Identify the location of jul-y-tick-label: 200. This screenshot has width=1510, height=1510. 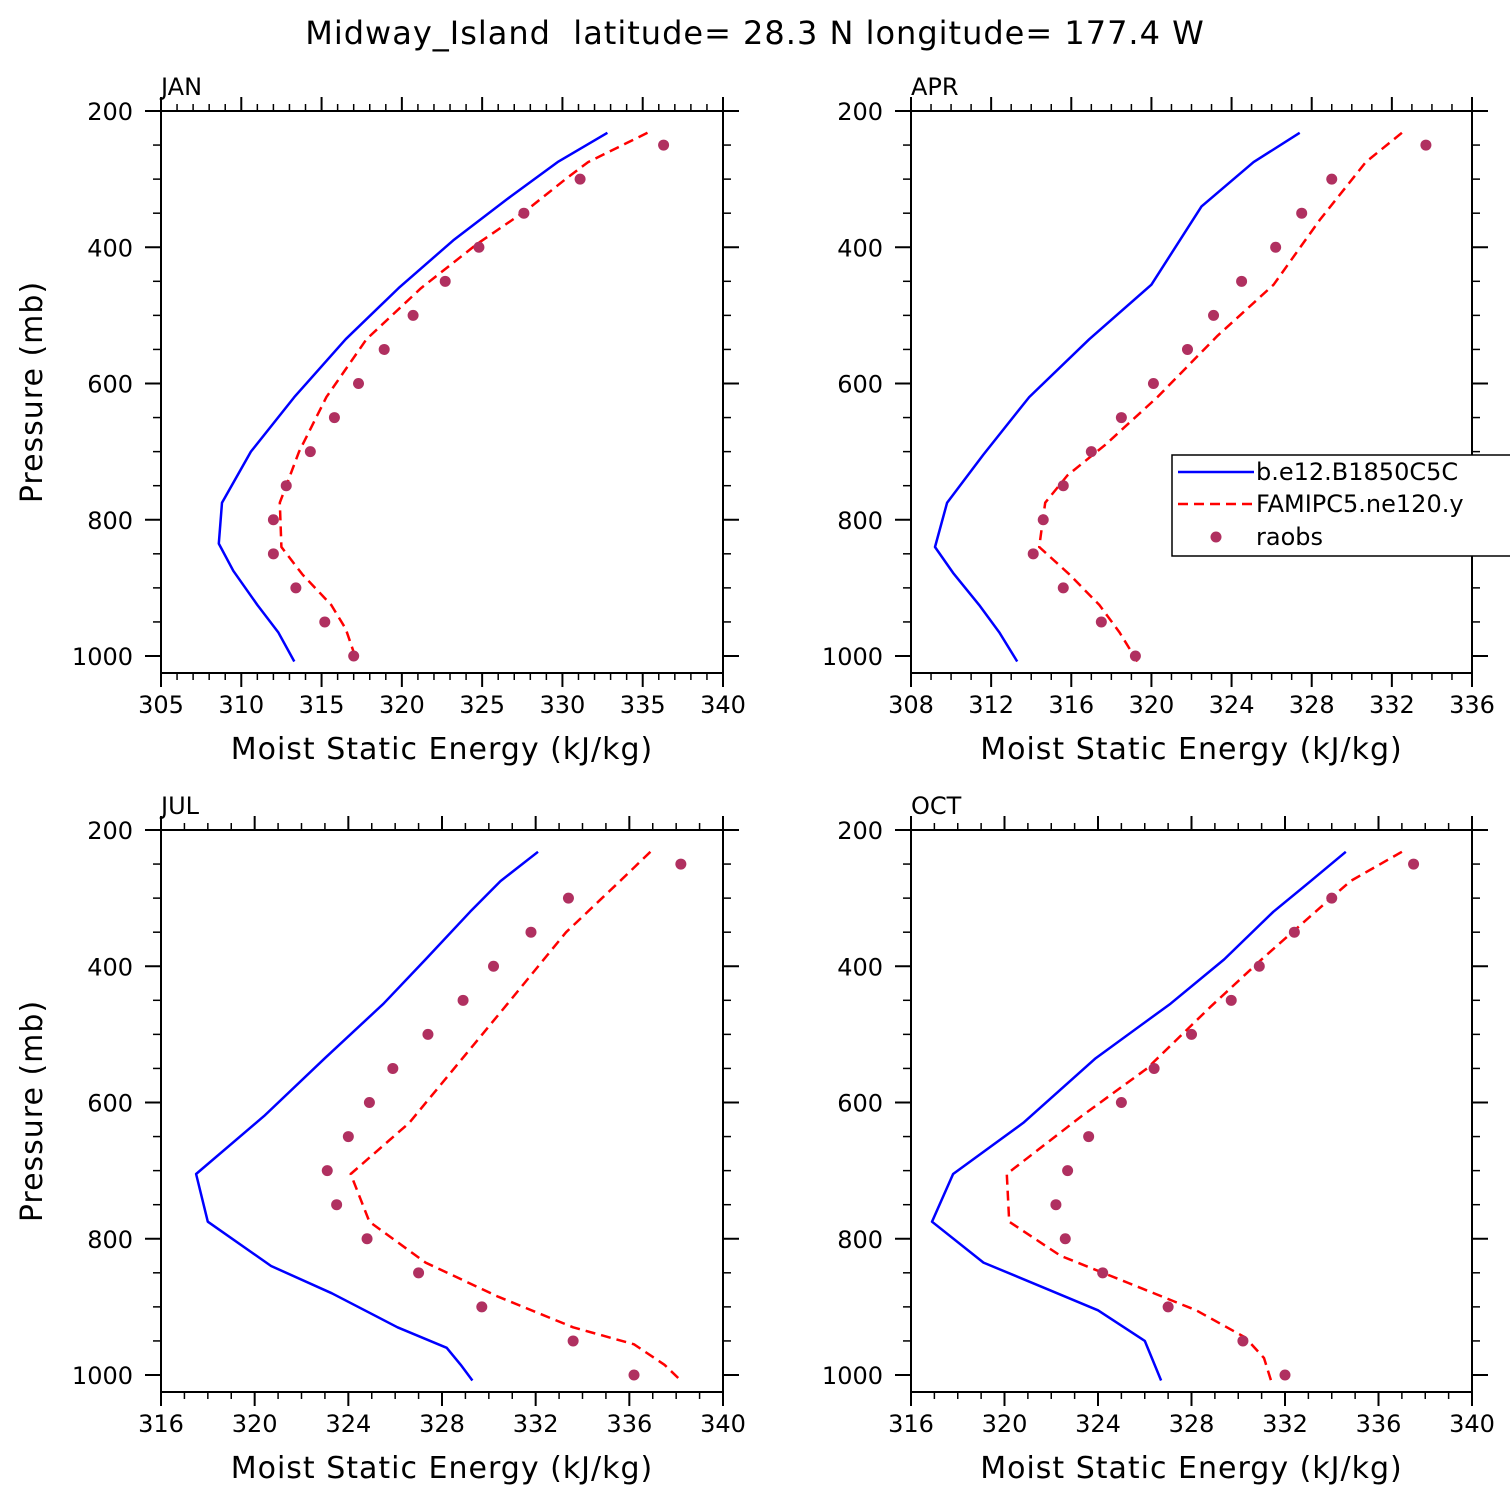
(110, 831).